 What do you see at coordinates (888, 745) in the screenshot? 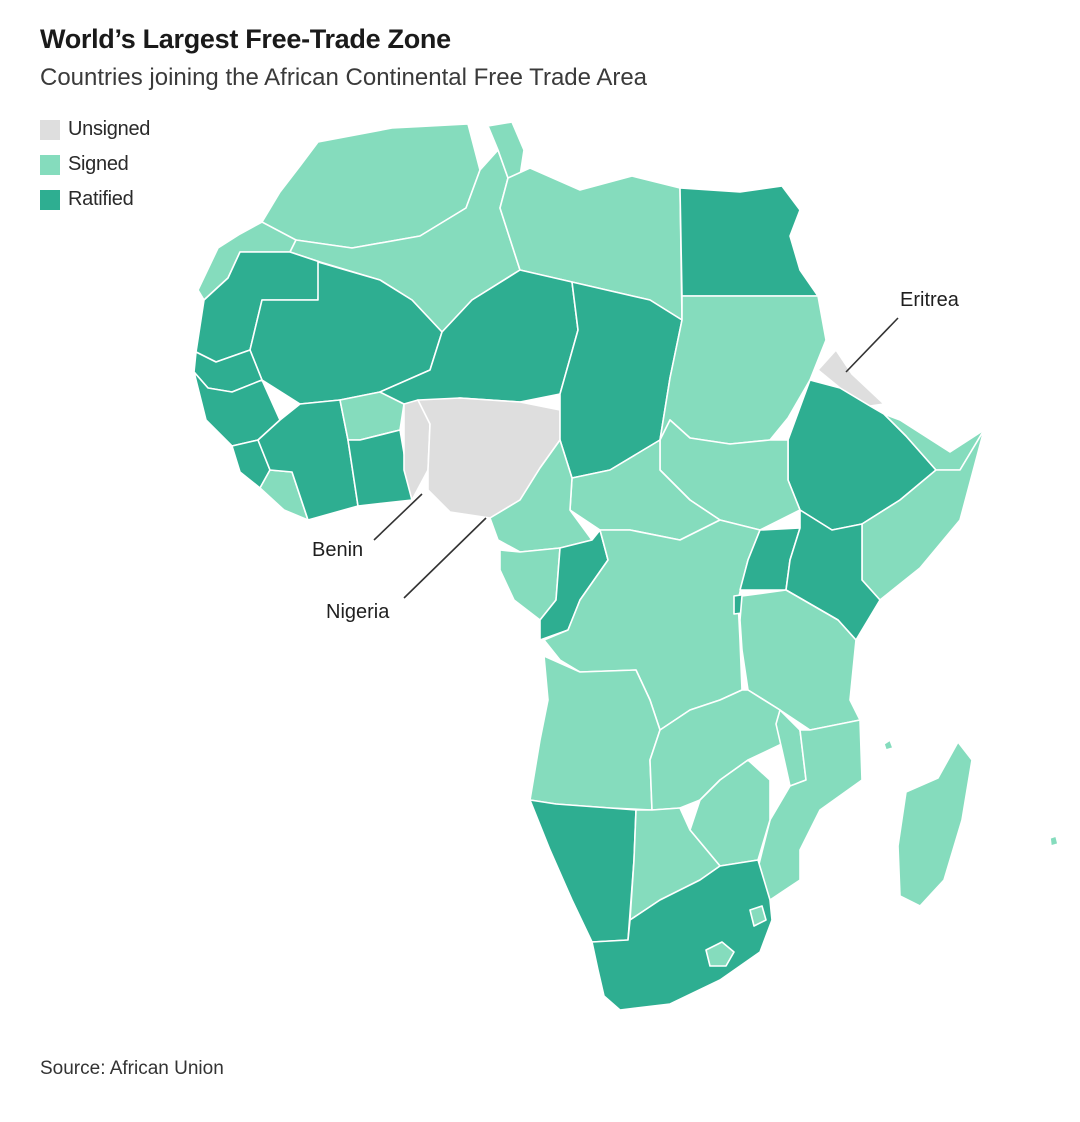
I see `region-comoros` at bounding box center [888, 745].